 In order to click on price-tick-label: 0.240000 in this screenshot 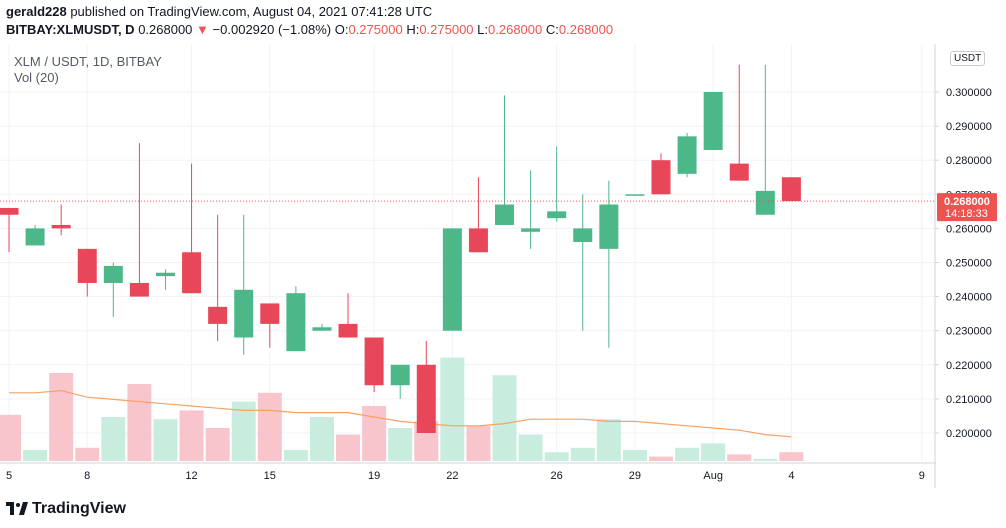, I will do `click(969, 298)`.